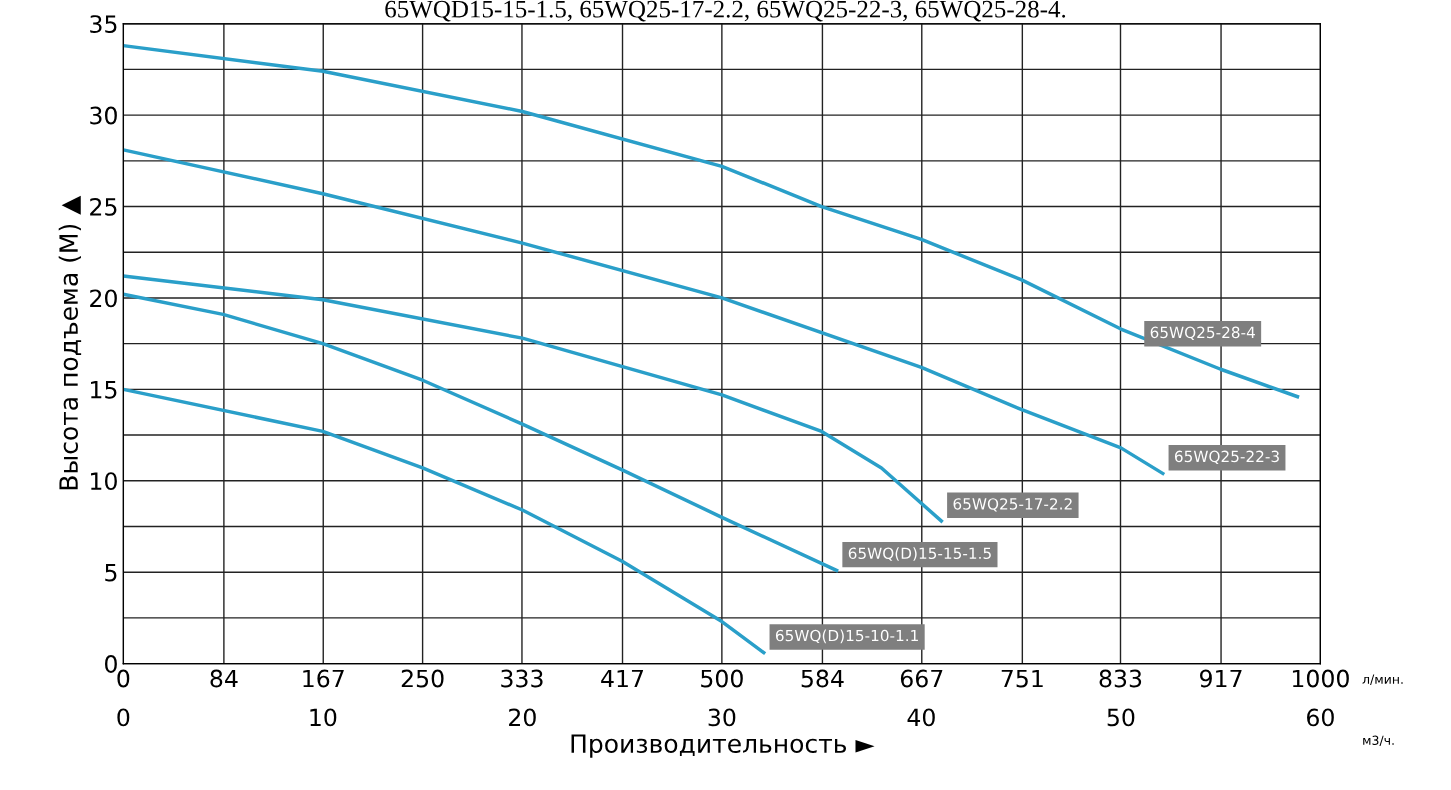 This screenshot has width=1451, height=790. What do you see at coordinates (1221, 678) in the screenshot?
I see `x2-tick-label: 917` at bounding box center [1221, 678].